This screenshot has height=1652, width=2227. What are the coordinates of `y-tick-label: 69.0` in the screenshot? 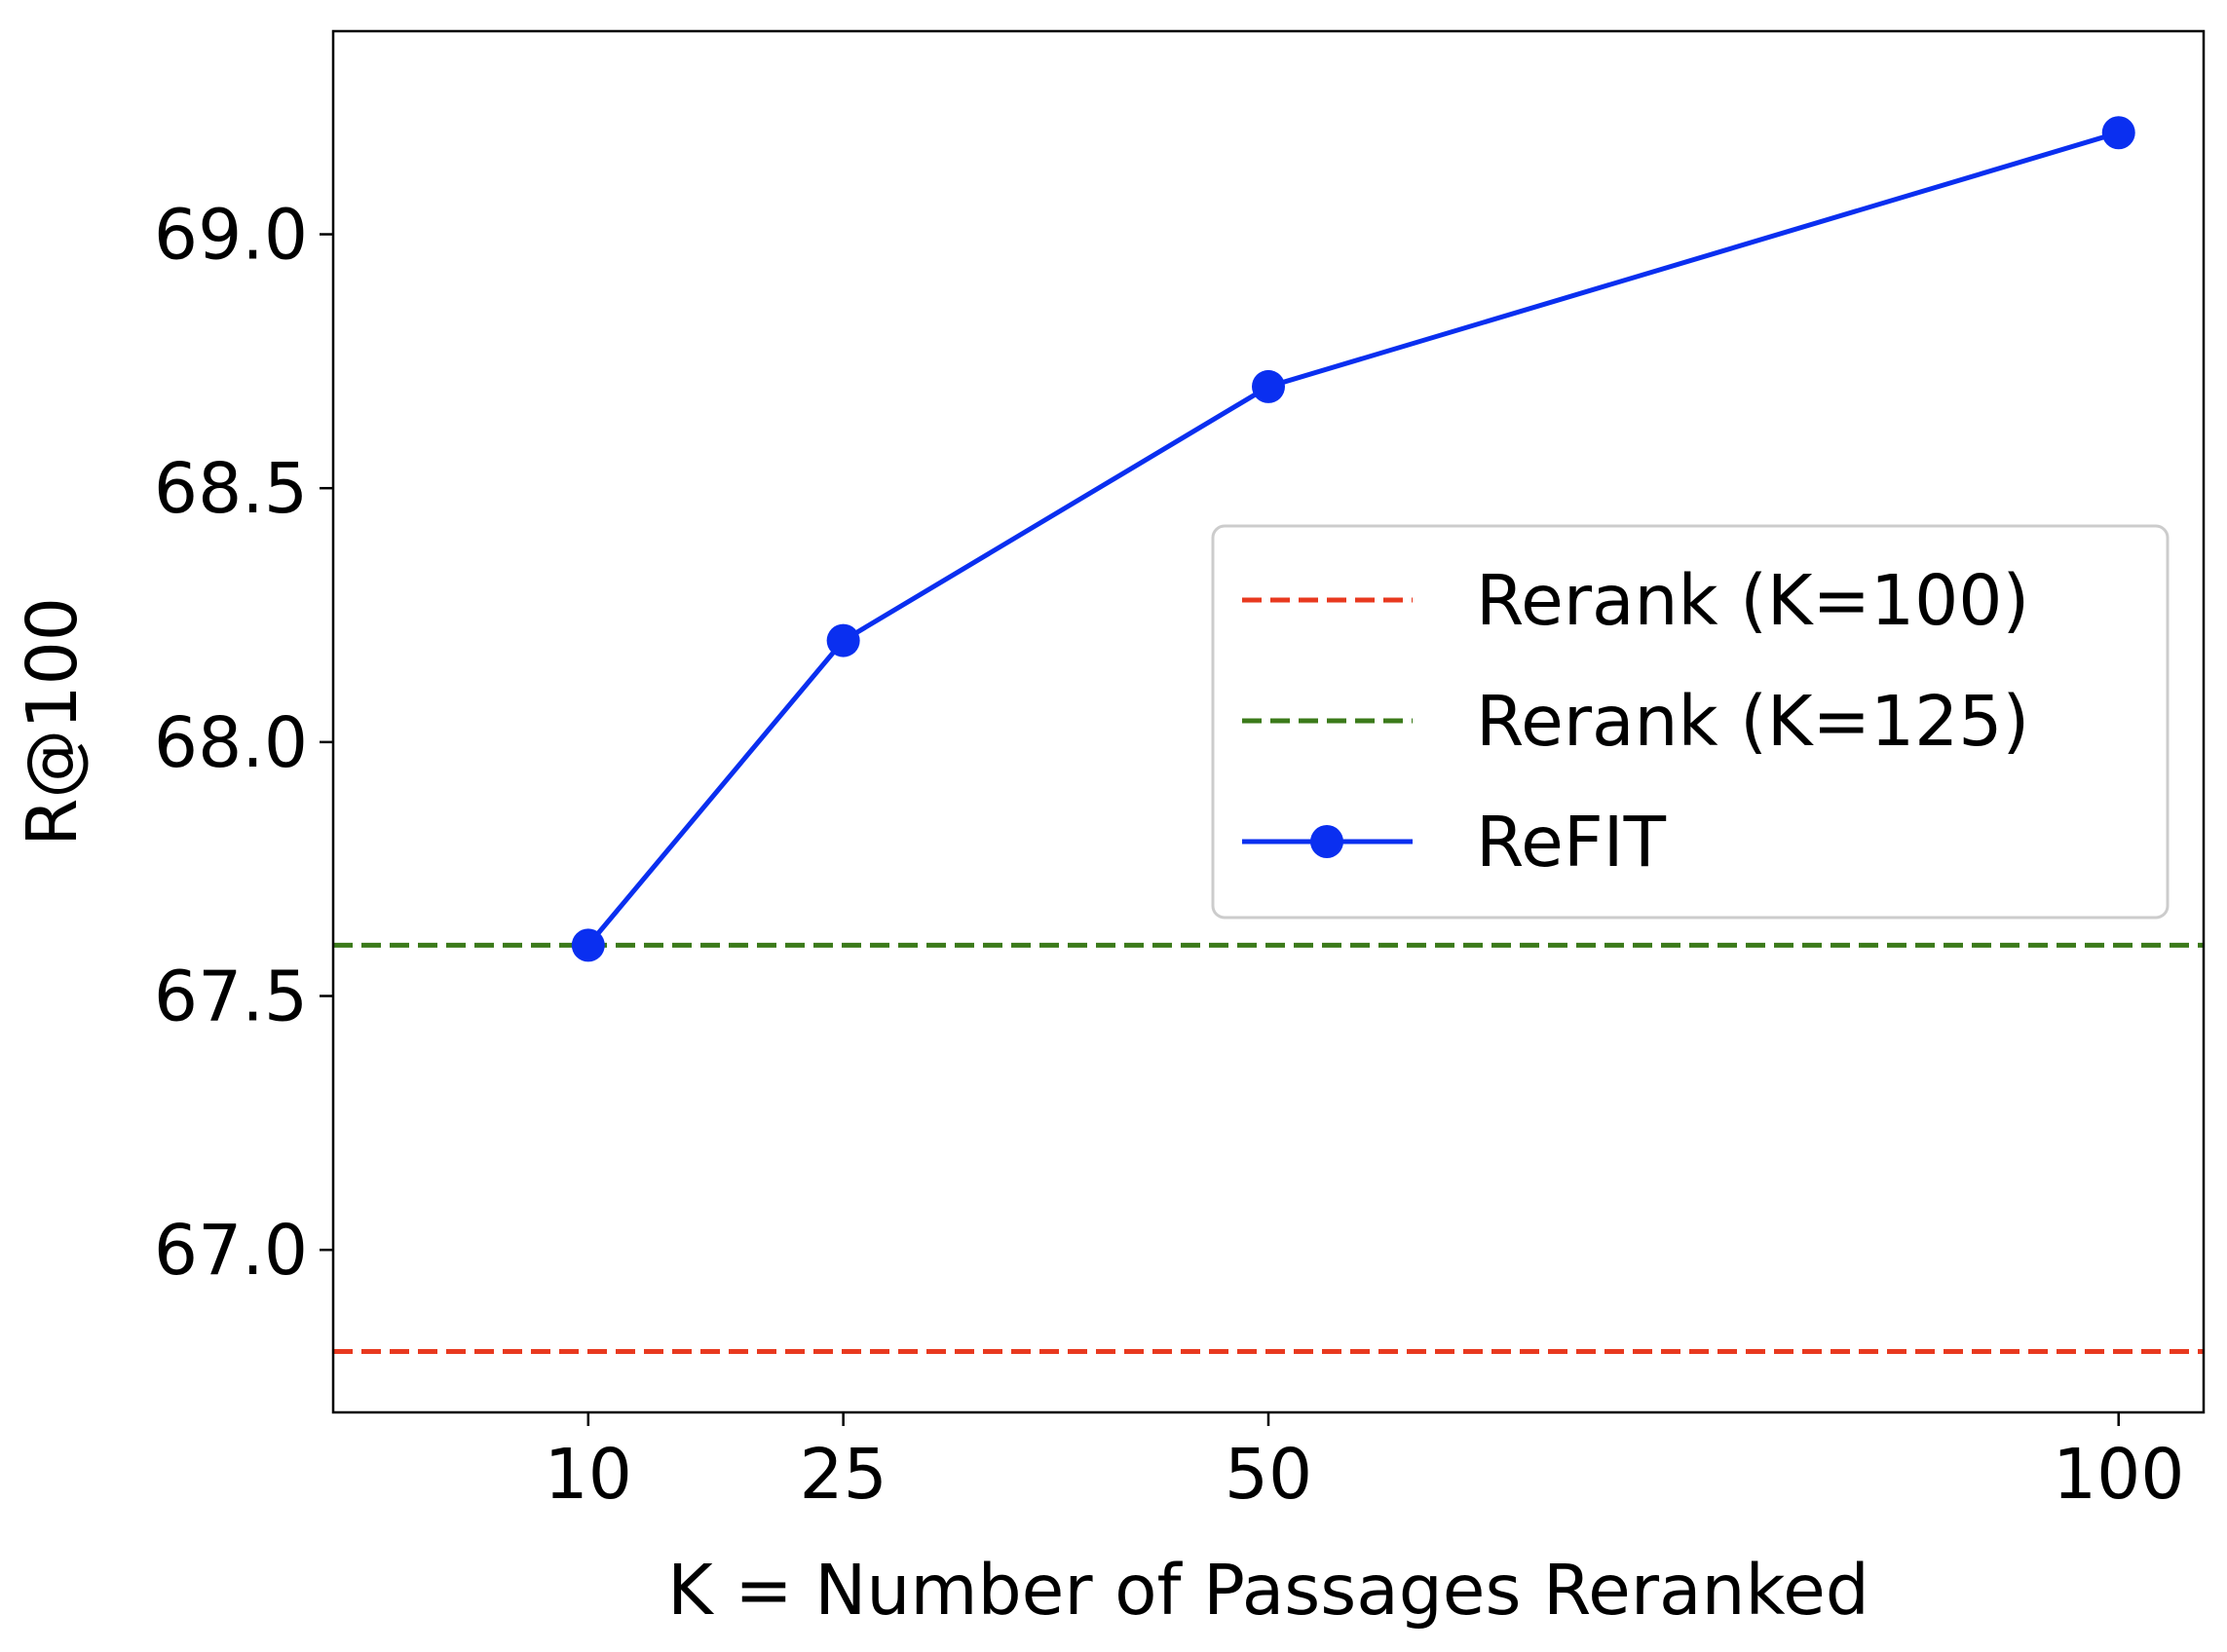 It's located at (231, 236).